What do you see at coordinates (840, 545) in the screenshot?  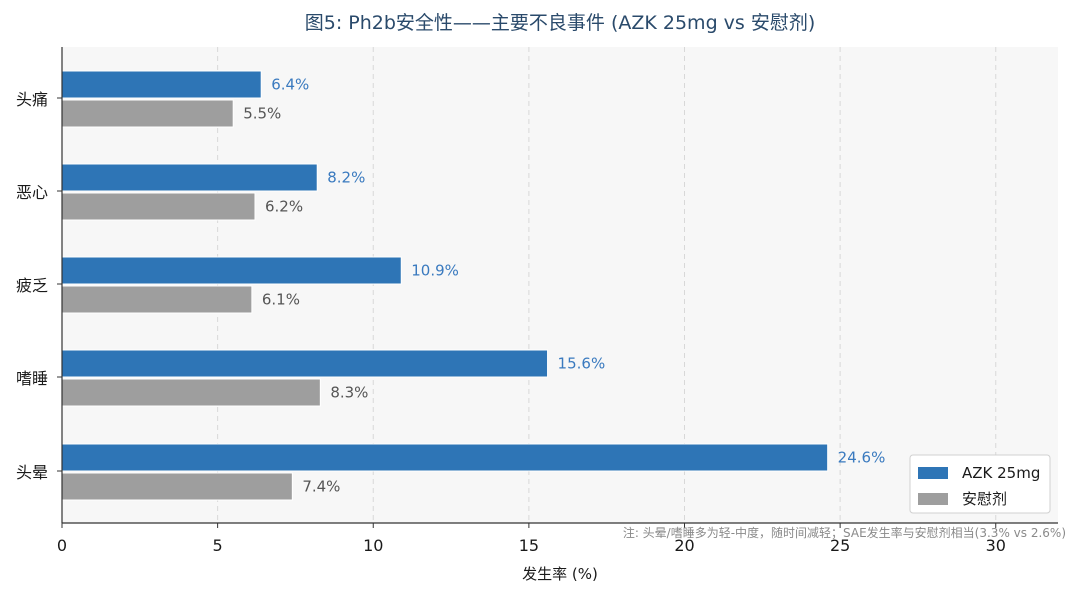 I see `x-tick-label: 25` at bounding box center [840, 545].